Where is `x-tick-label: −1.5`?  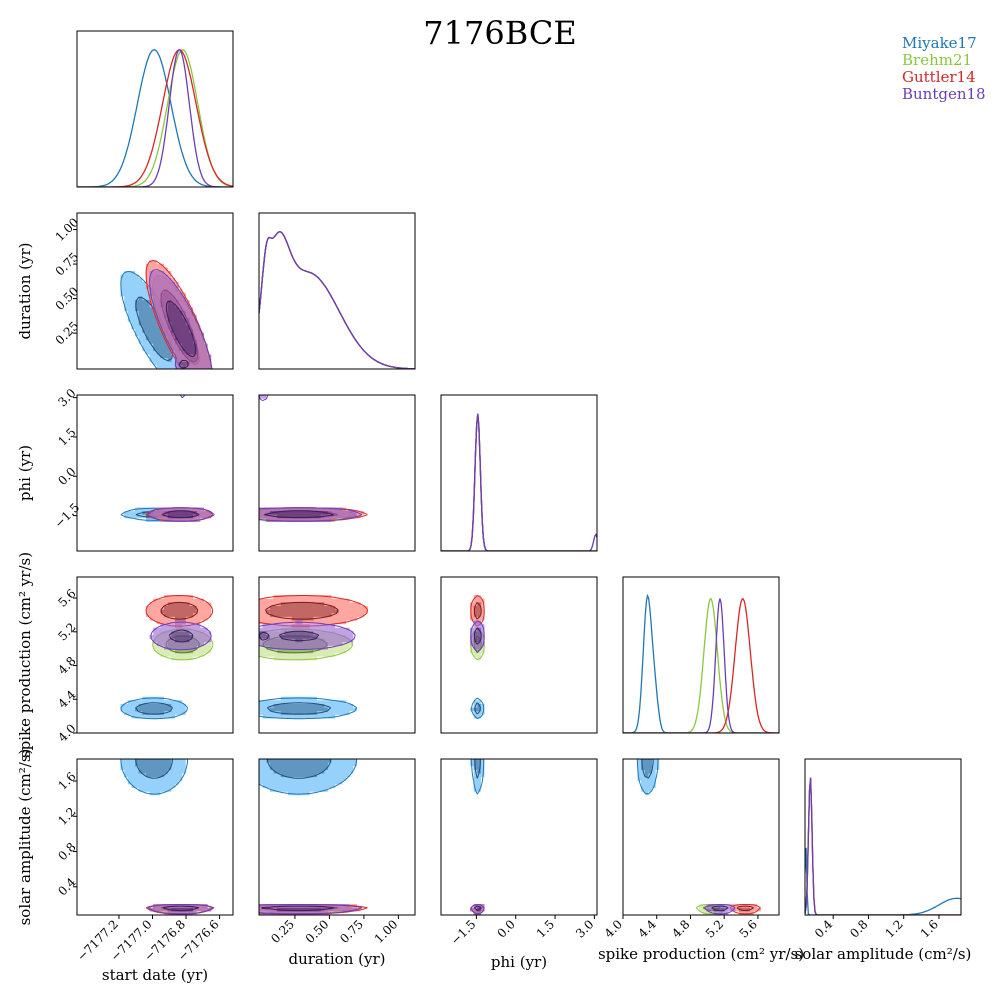
x-tick-label: −1.5 is located at coordinates (463, 932).